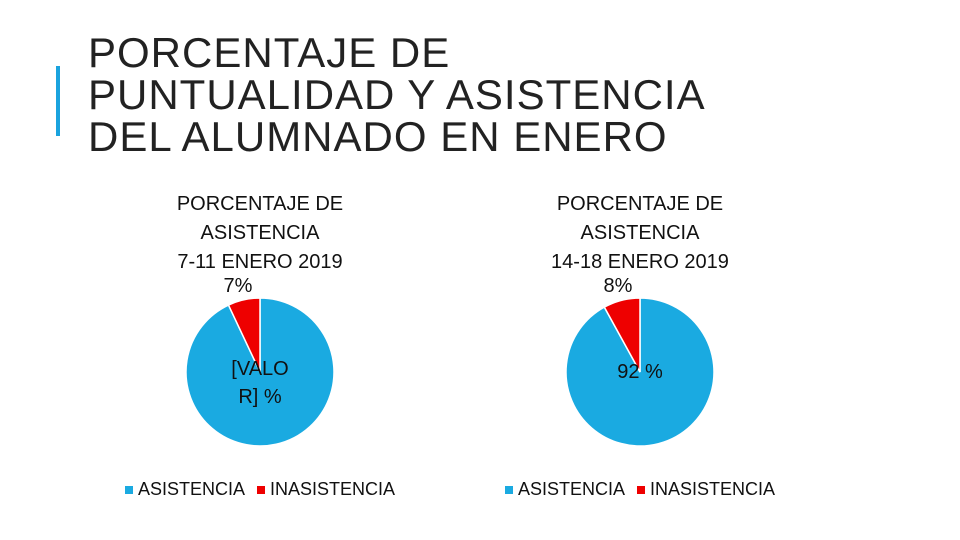 The image size is (960, 540). What do you see at coordinates (397, 94) in the screenshot?
I see `slide-title-line-2: PUNTUALIDAD Y ASISTENCIA` at bounding box center [397, 94].